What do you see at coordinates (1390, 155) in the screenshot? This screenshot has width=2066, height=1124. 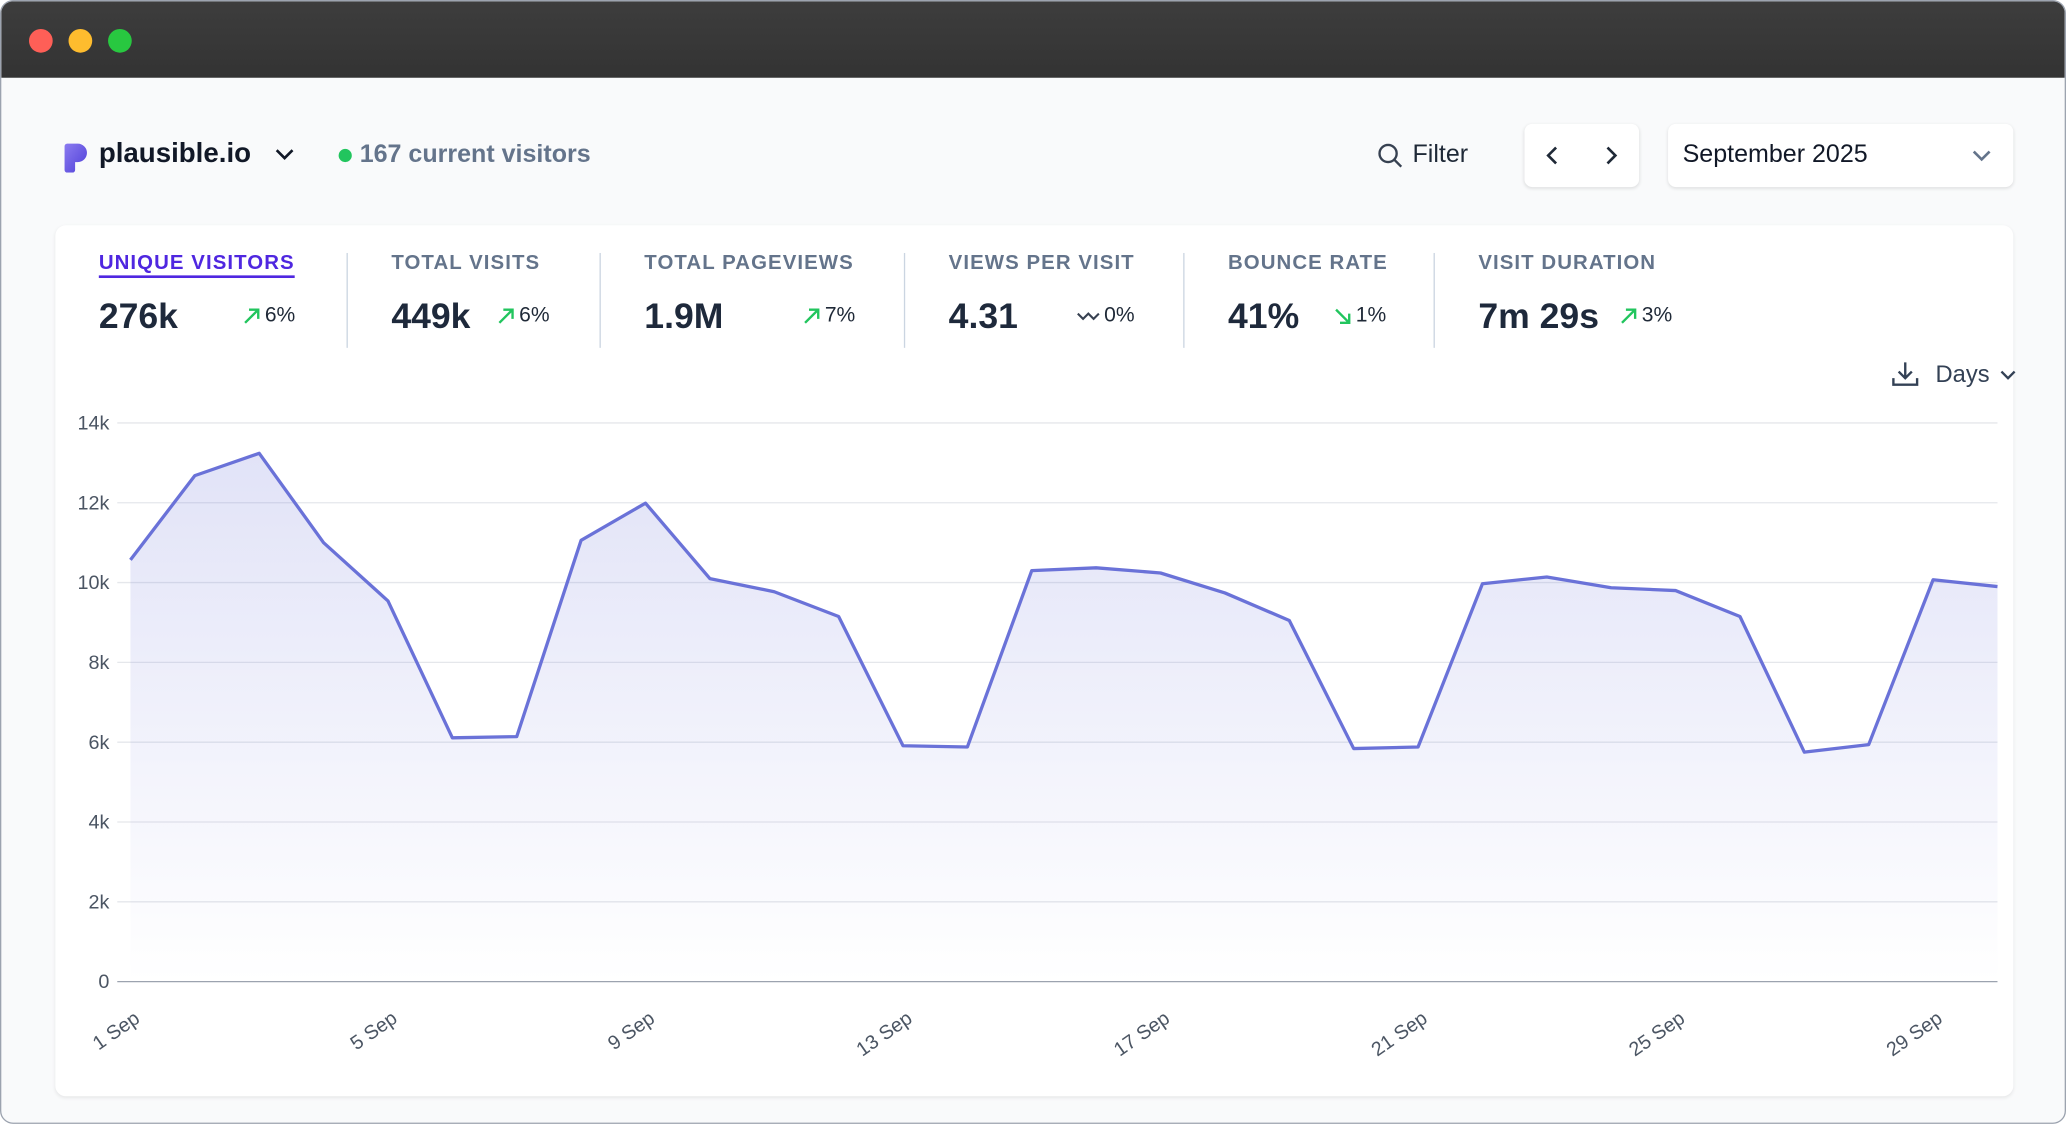 I see `search-icon` at bounding box center [1390, 155].